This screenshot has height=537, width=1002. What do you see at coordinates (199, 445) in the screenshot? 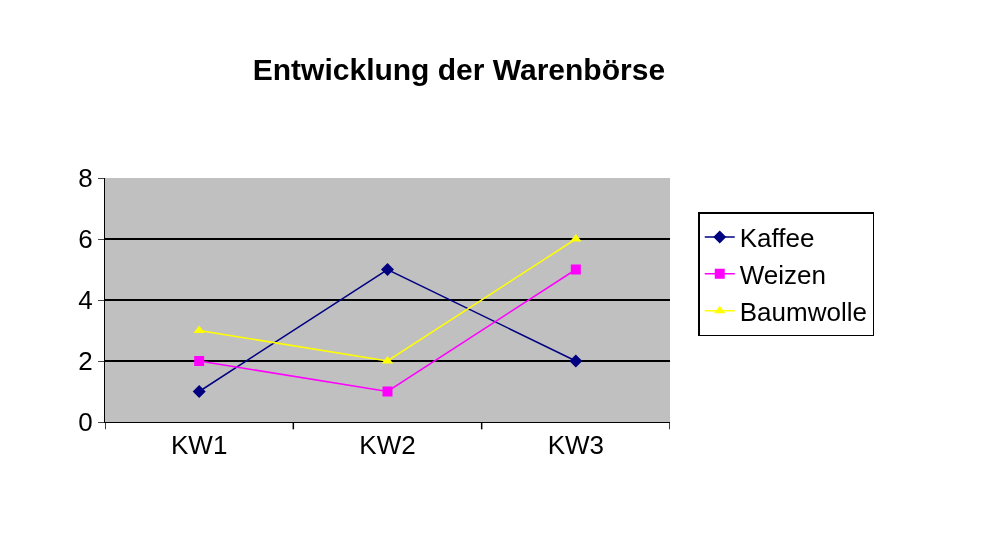
I see `x-tick-label: KW1` at bounding box center [199, 445].